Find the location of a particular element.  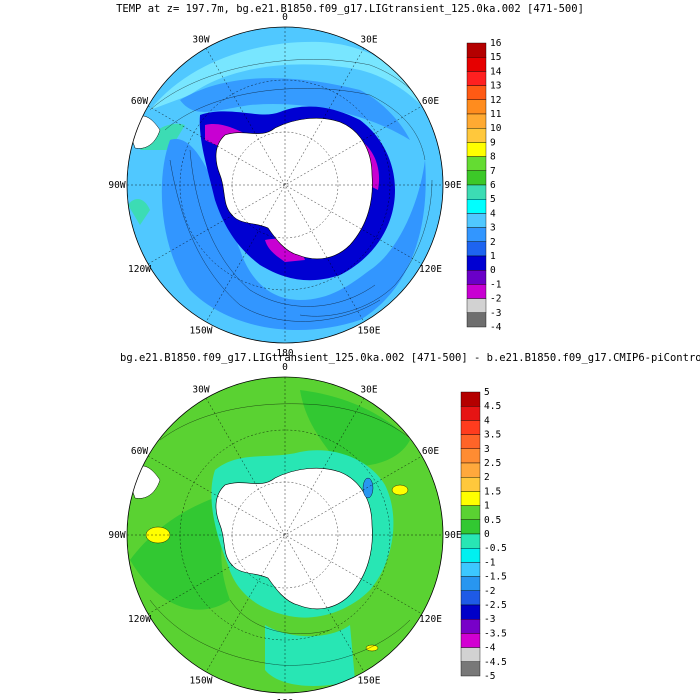

colorbar-tick-label: -5 is located at coordinates (489, 676).